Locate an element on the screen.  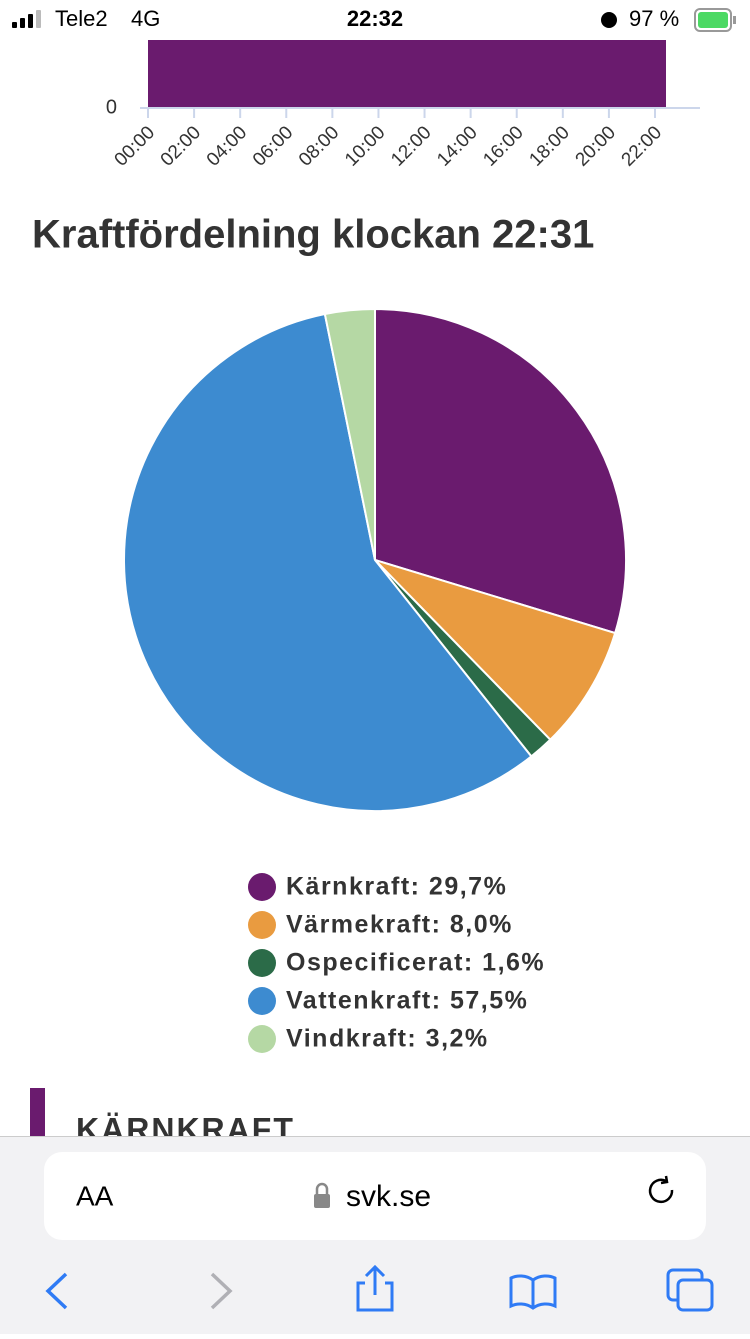
x-tick-label: 06:00 is located at coordinates (273, 146).